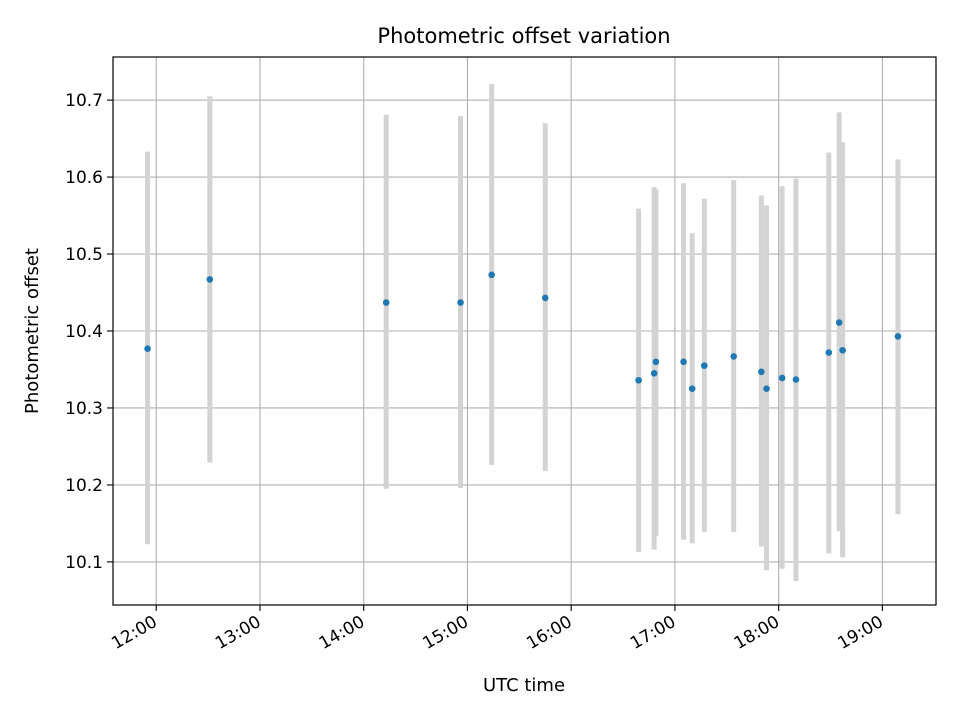  I want to click on y-tick-label: 10.4, so click(84, 332).